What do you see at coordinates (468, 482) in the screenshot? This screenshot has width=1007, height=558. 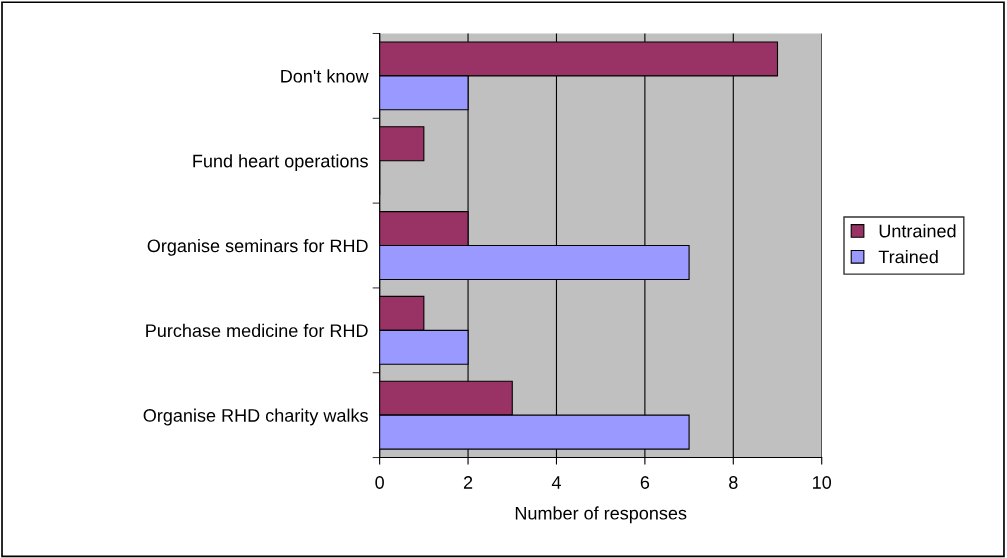 I see `x-tick-label: 2` at bounding box center [468, 482].